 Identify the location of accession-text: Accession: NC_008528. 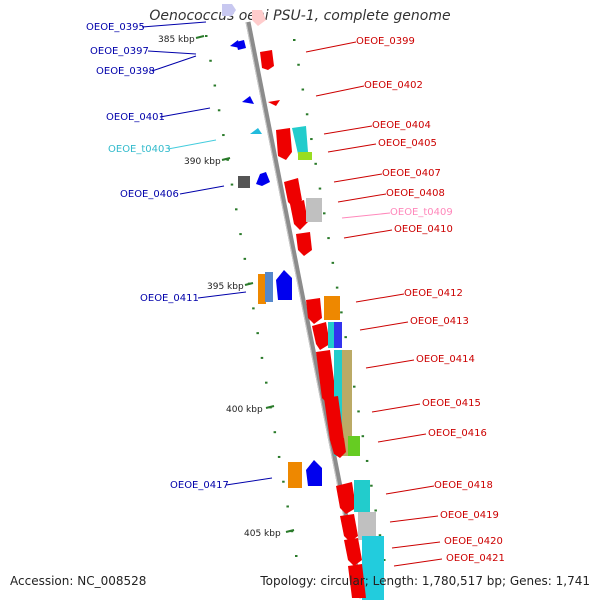
(78, 581).